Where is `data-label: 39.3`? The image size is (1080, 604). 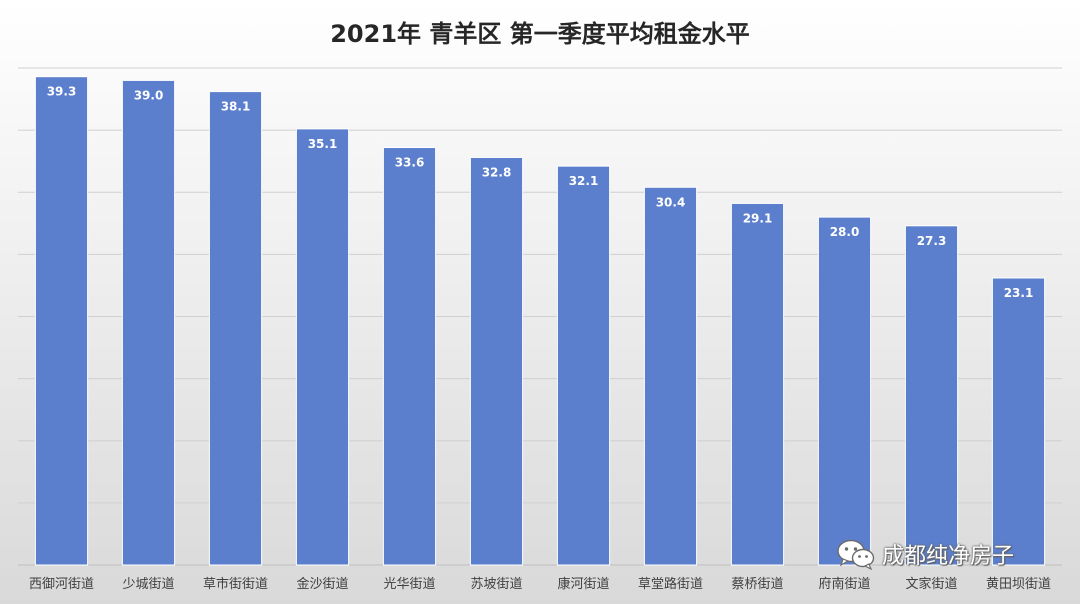
data-label: 39.3 is located at coordinates (62, 92).